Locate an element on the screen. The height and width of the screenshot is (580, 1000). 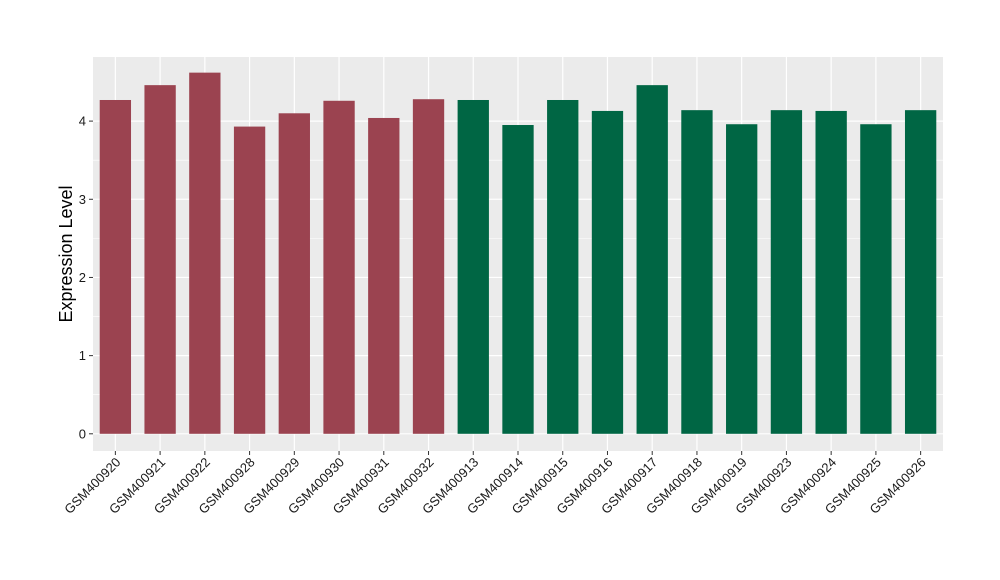
y-axis: 0 1 2 3 4 is located at coordinates (86, 277).